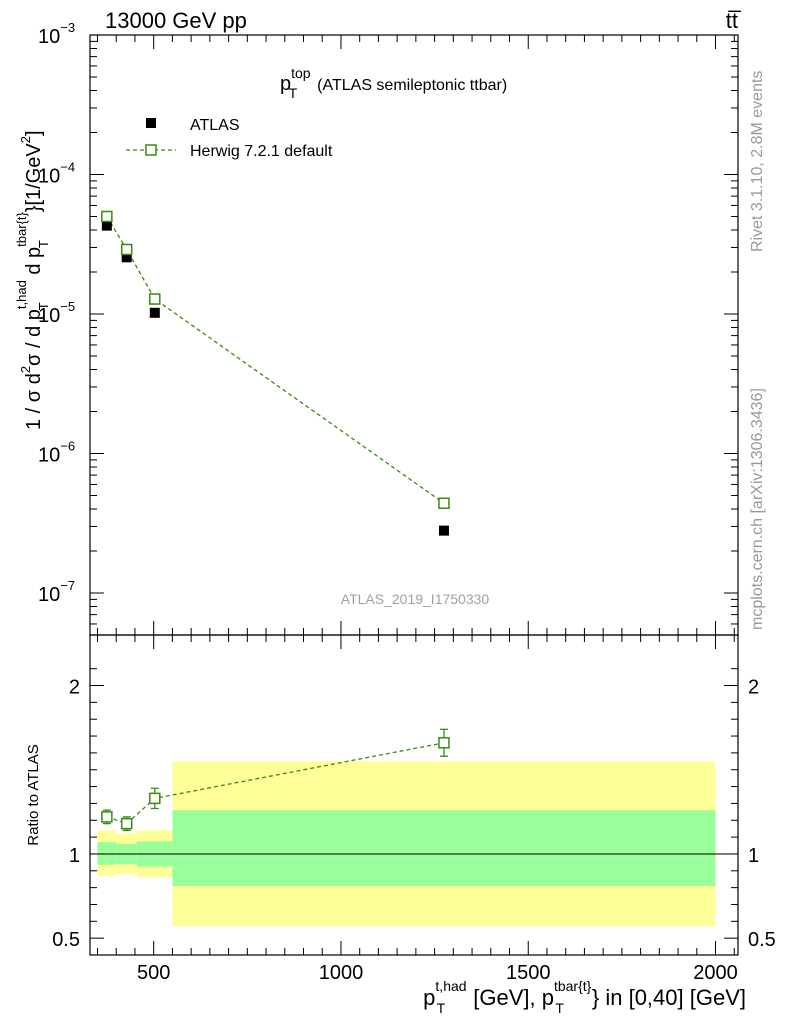 Image resolution: width=786 pixels, height=1024 pixels. Describe the element at coordinates (56, 174) in the screenshot. I see `main-y-tick-label: 10⁻⁴` at that location.